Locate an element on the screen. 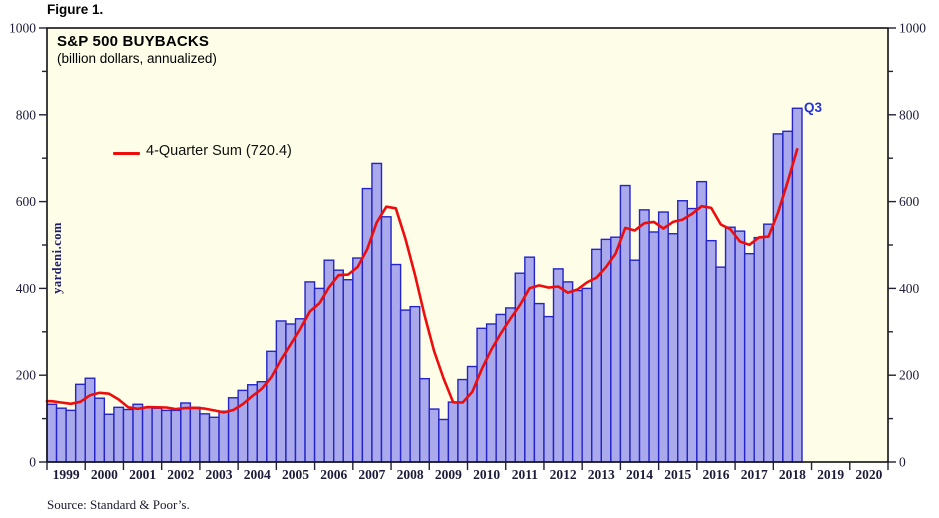  axis-tick-label: 2012 is located at coordinates (563, 474).